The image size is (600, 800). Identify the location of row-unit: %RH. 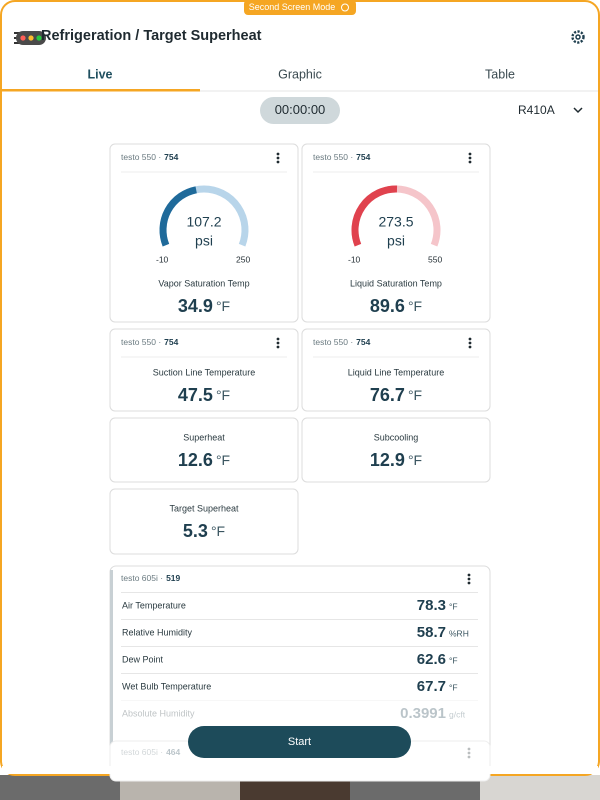
(459, 633).